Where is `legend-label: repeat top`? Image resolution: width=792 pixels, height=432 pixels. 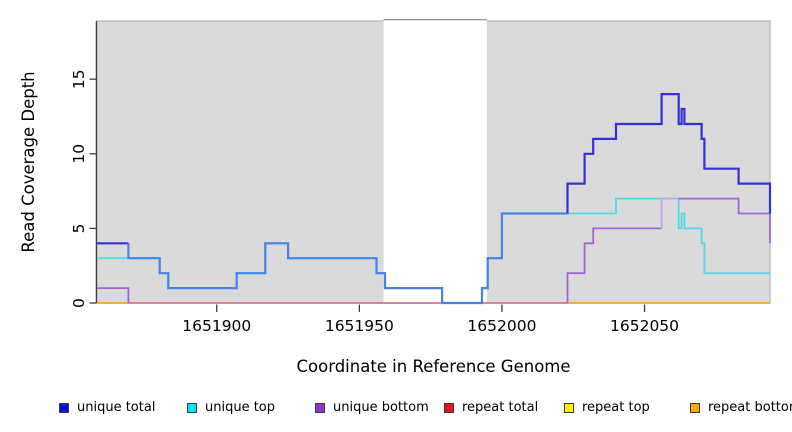 legend-label: repeat top is located at coordinates (616, 407).